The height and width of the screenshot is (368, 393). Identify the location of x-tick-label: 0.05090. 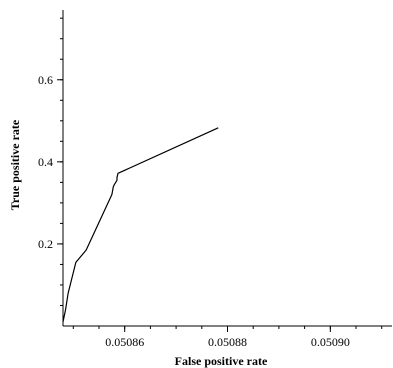
(330, 342).